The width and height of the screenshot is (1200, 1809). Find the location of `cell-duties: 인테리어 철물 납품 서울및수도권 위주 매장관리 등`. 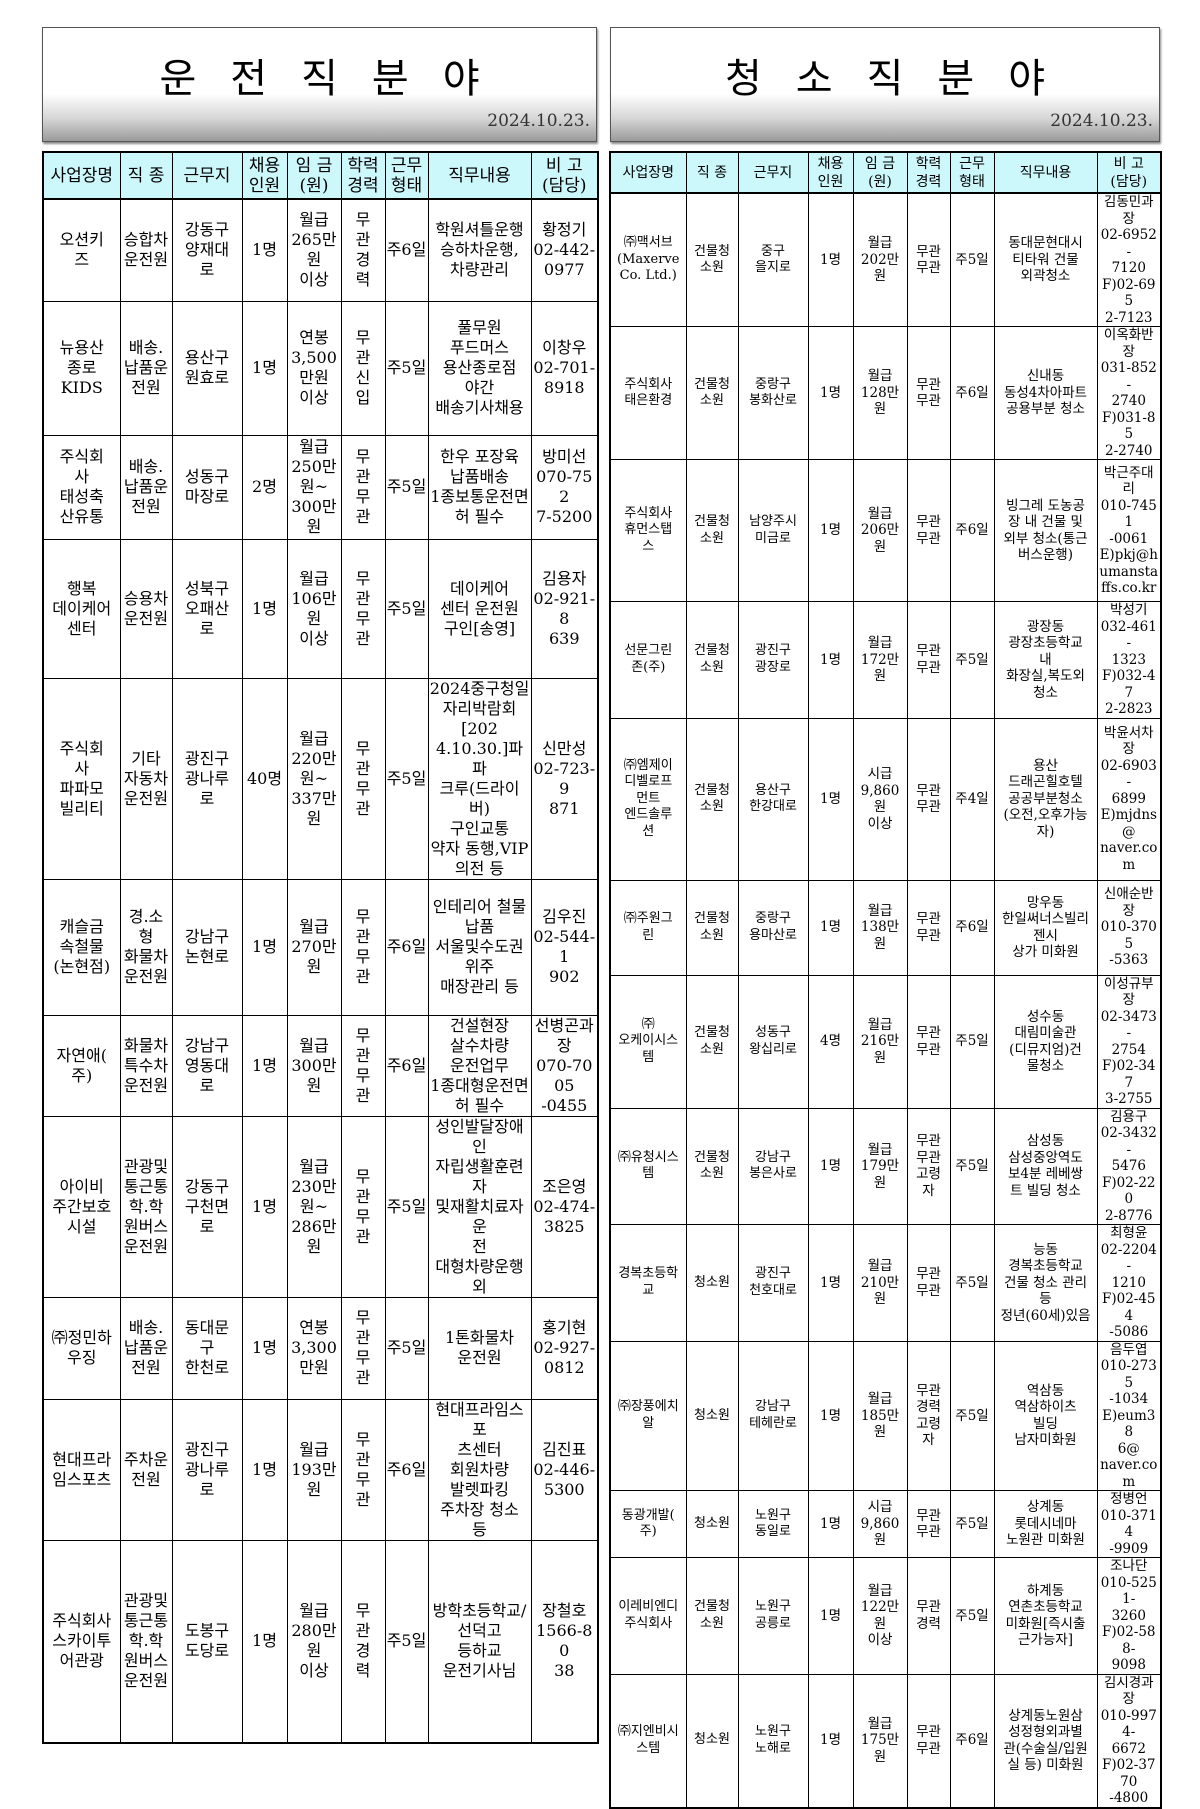

cell-duties: 인테리어 철물 납품 서울및수도권 위주 매장관리 등 is located at coordinates (479, 947).